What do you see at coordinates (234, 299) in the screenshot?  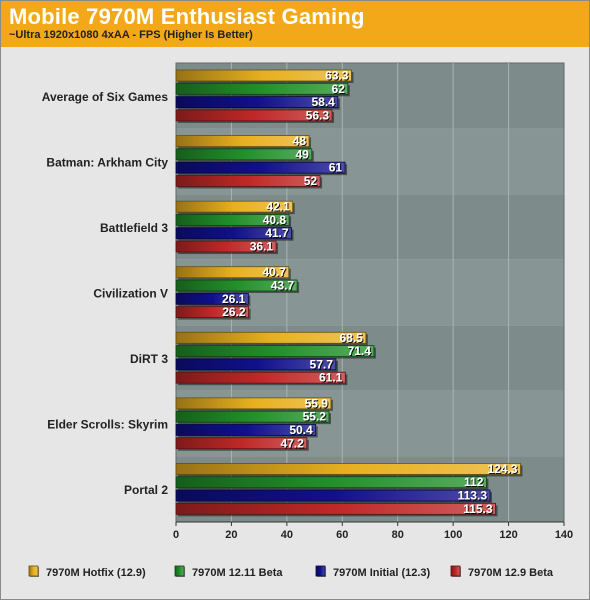 I see `data-label: 26.1` at bounding box center [234, 299].